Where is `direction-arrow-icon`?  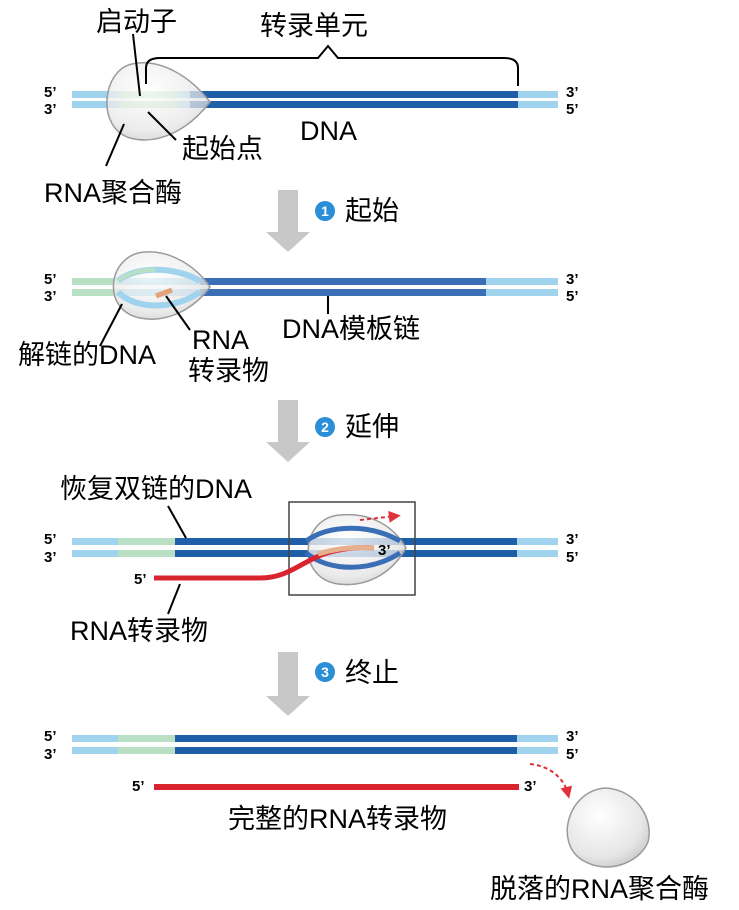
direction-arrow-icon is located at coordinates (380, 516).